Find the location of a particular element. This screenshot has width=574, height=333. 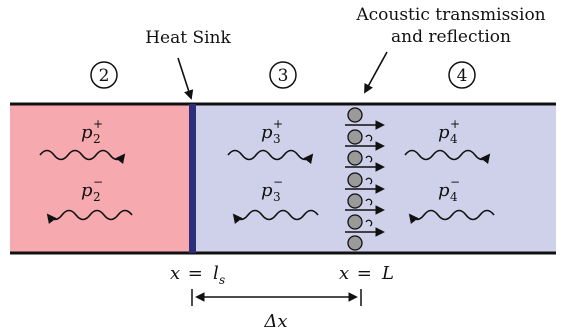

label-p2-plus: p + 2 is located at coordinates (92, 131).